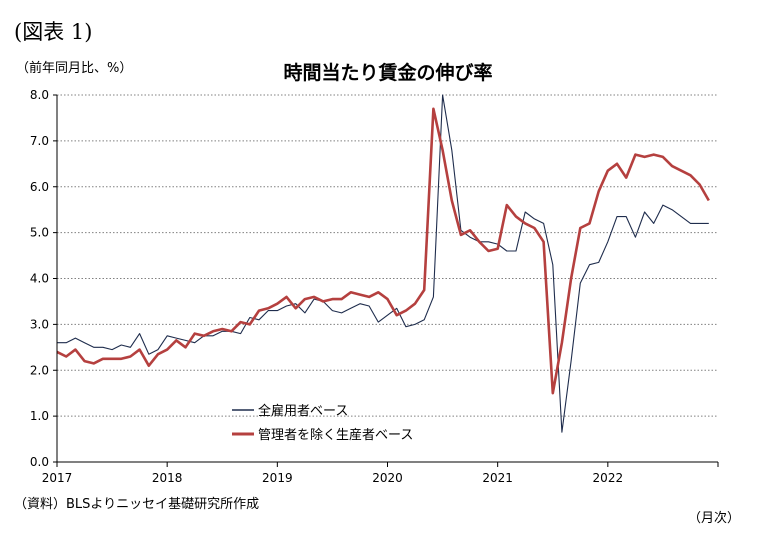 This screenshot has width=766, height=540. What do you see at coordinates (74, 68) in the screenshot?
I see `y-axis-unit-label: （前年同月比、%）` at bounding box center [74, 68].